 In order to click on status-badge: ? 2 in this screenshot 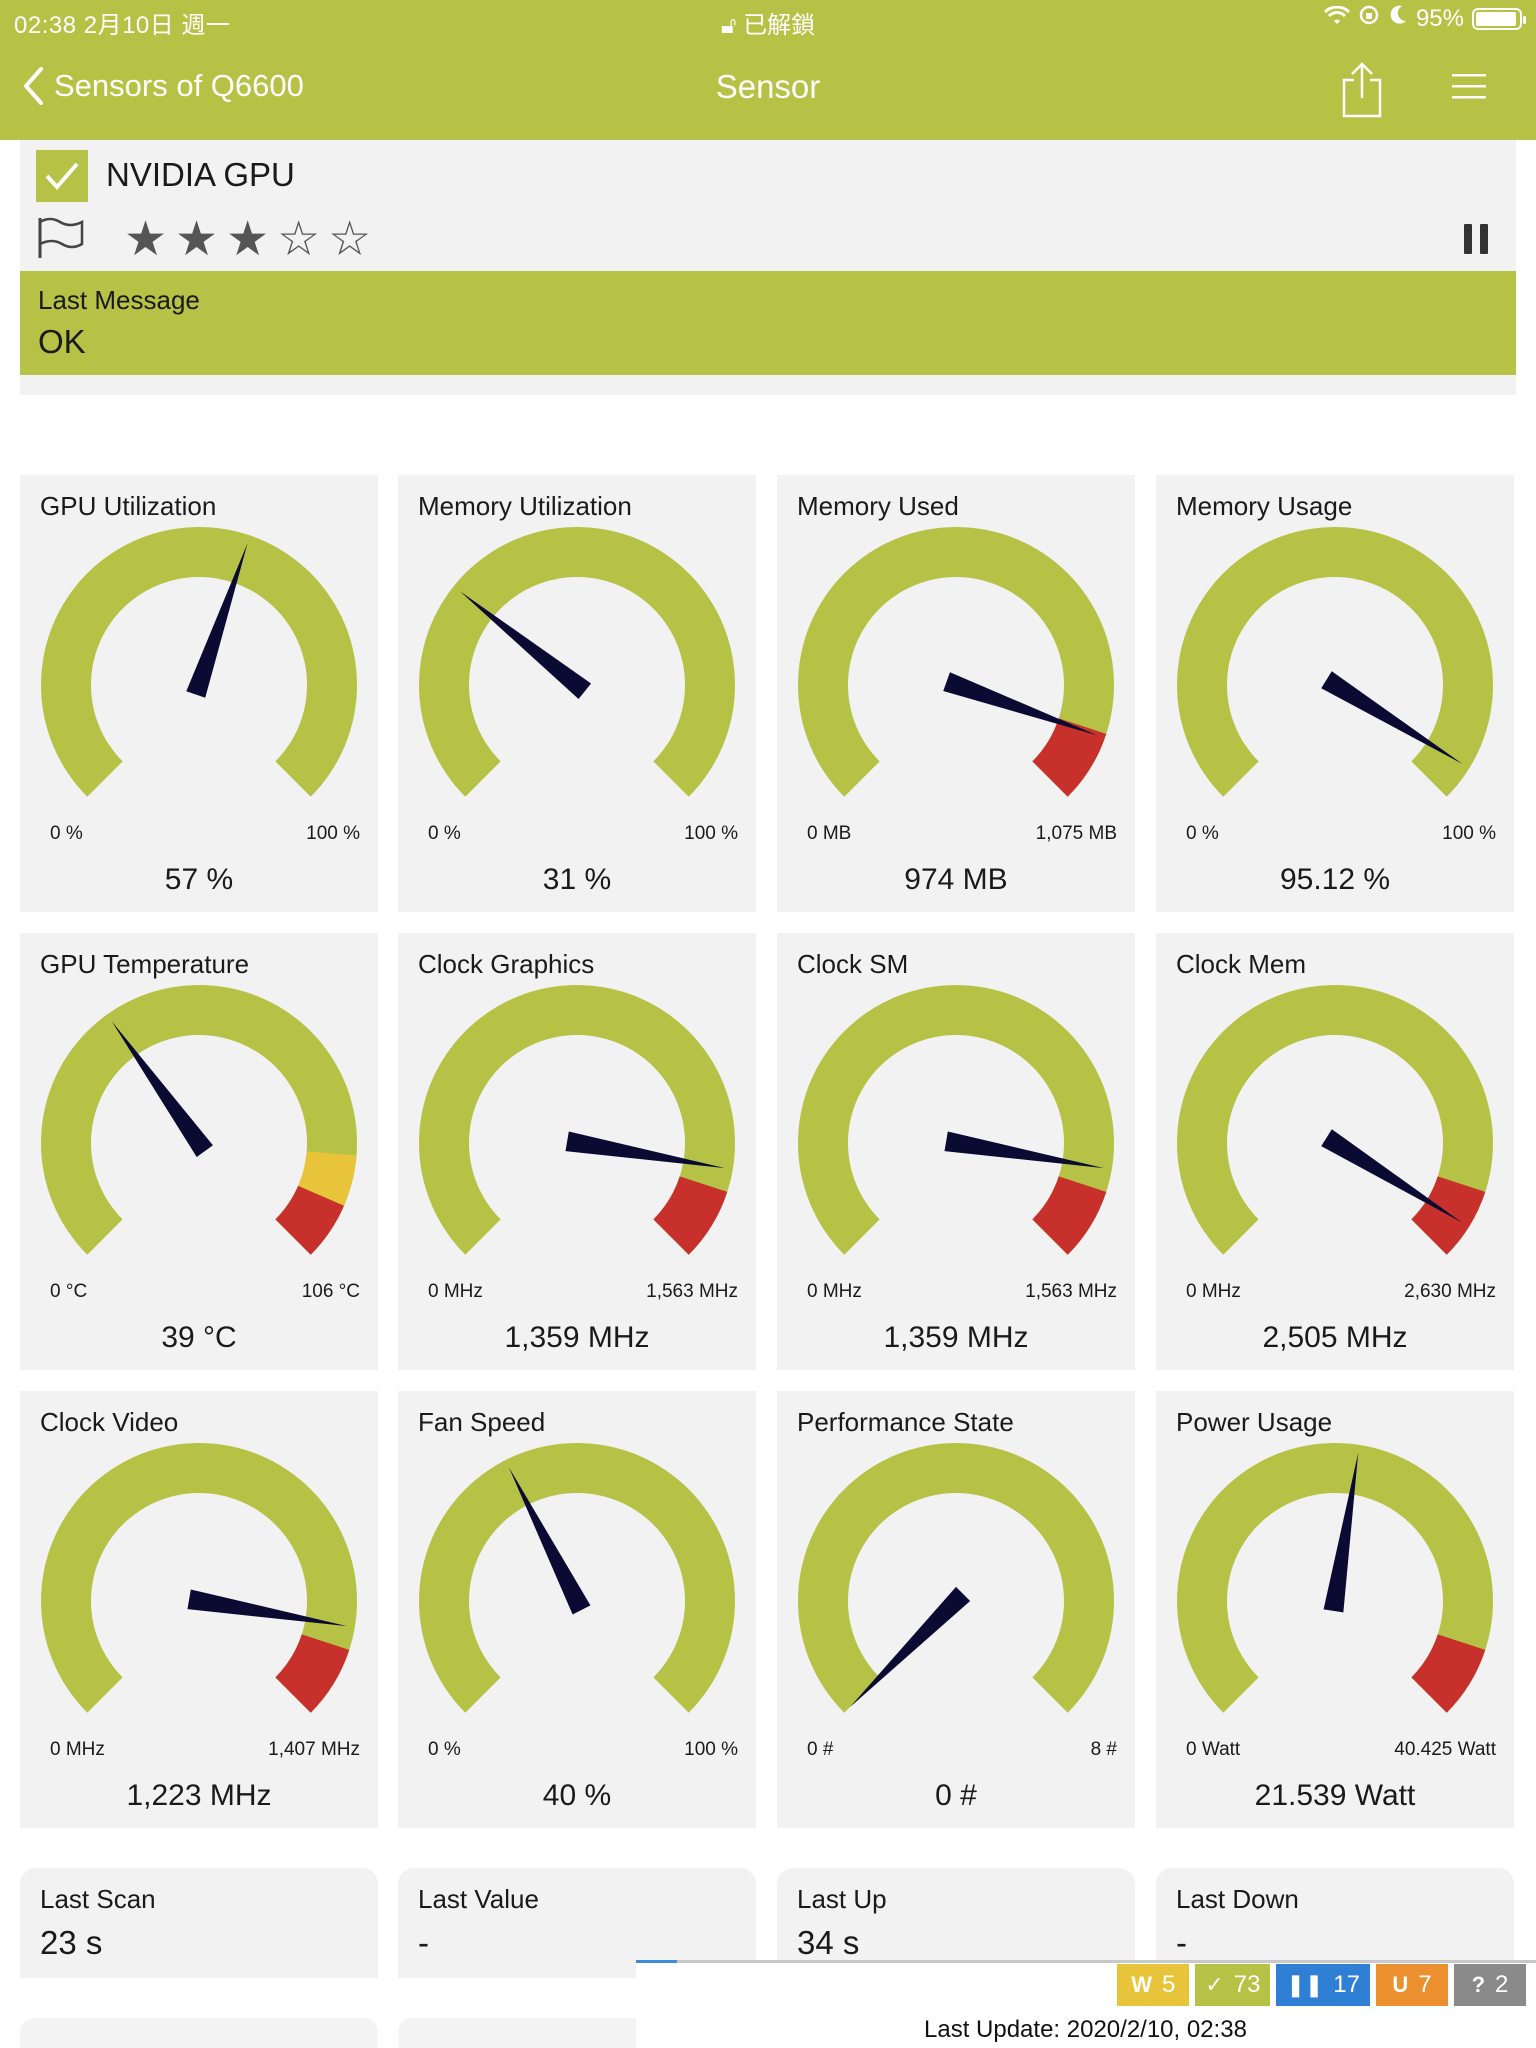, I will do `click(1490, 1985)`.